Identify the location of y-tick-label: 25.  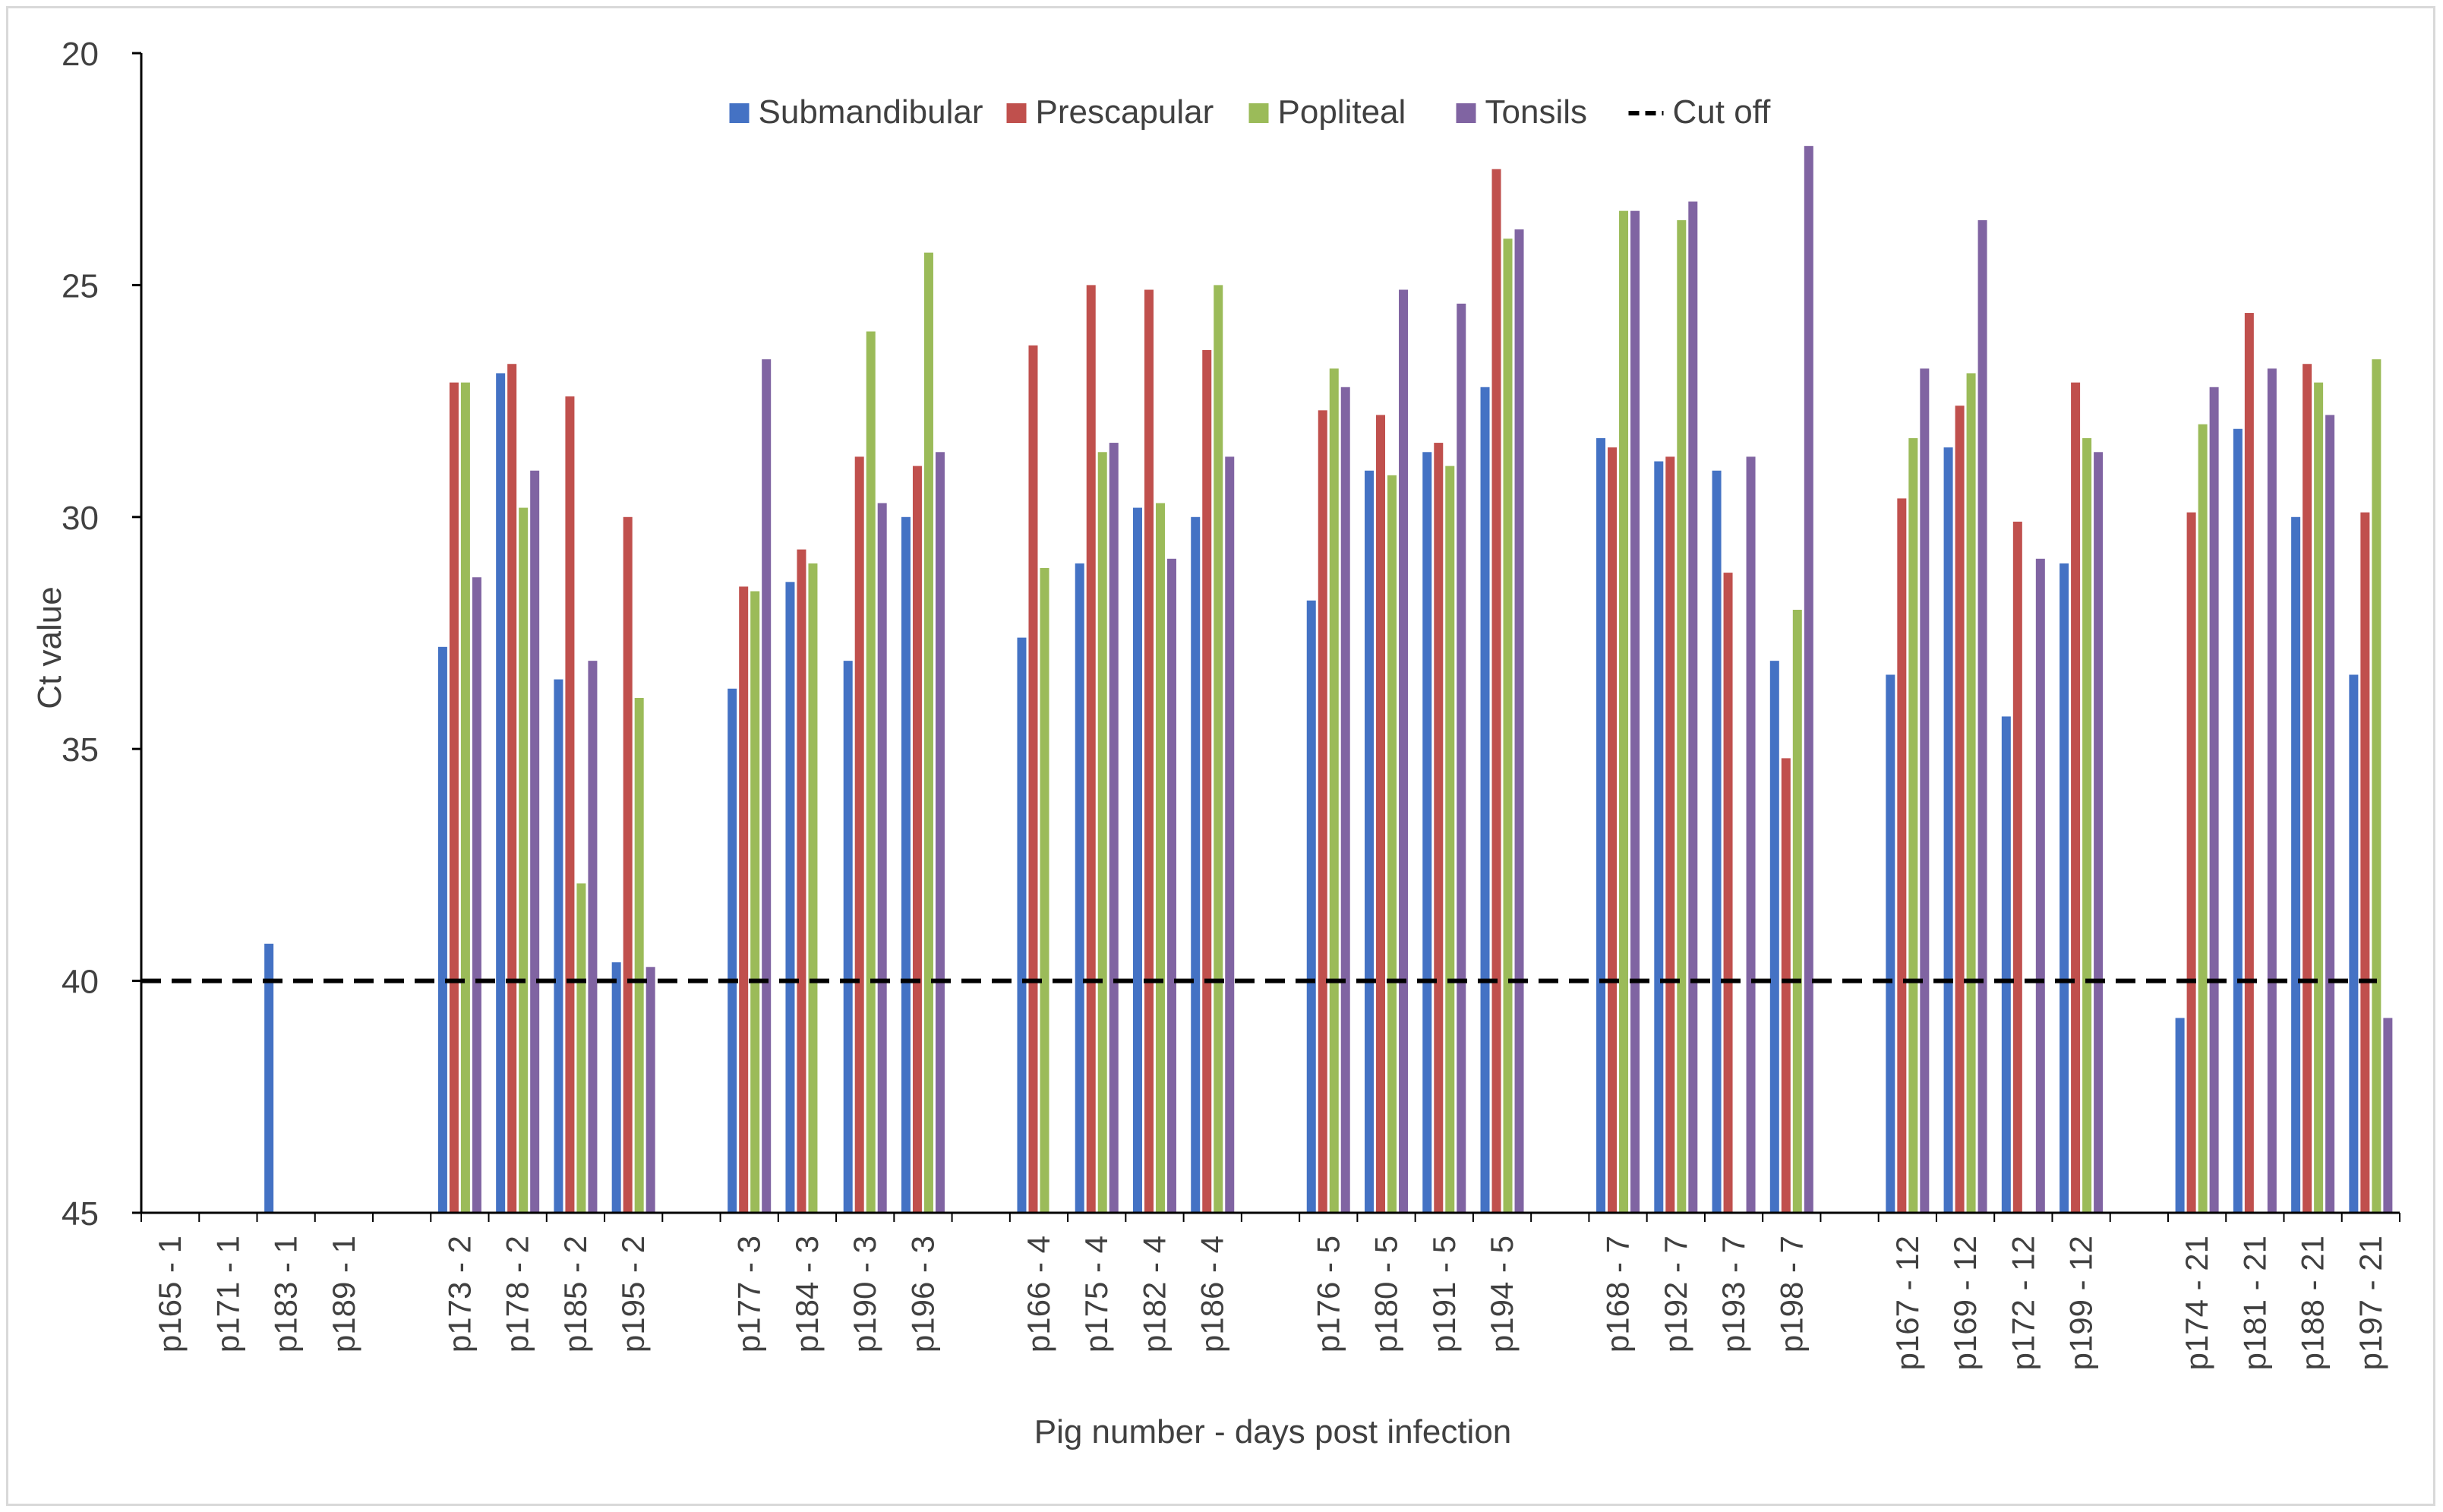
(81, 286).